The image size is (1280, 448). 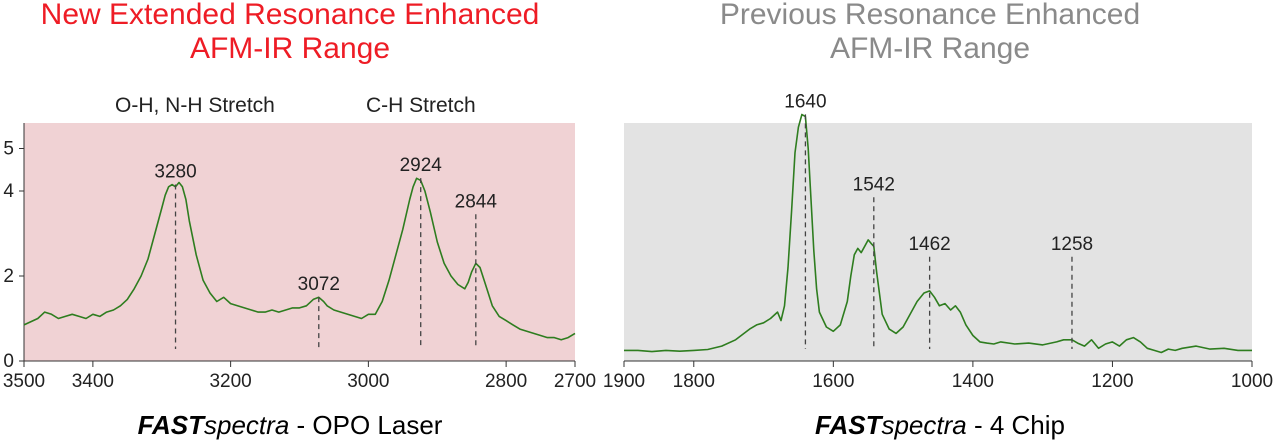 I want to click on left-x-tick-label: 2800, so click(x=506, y=381).